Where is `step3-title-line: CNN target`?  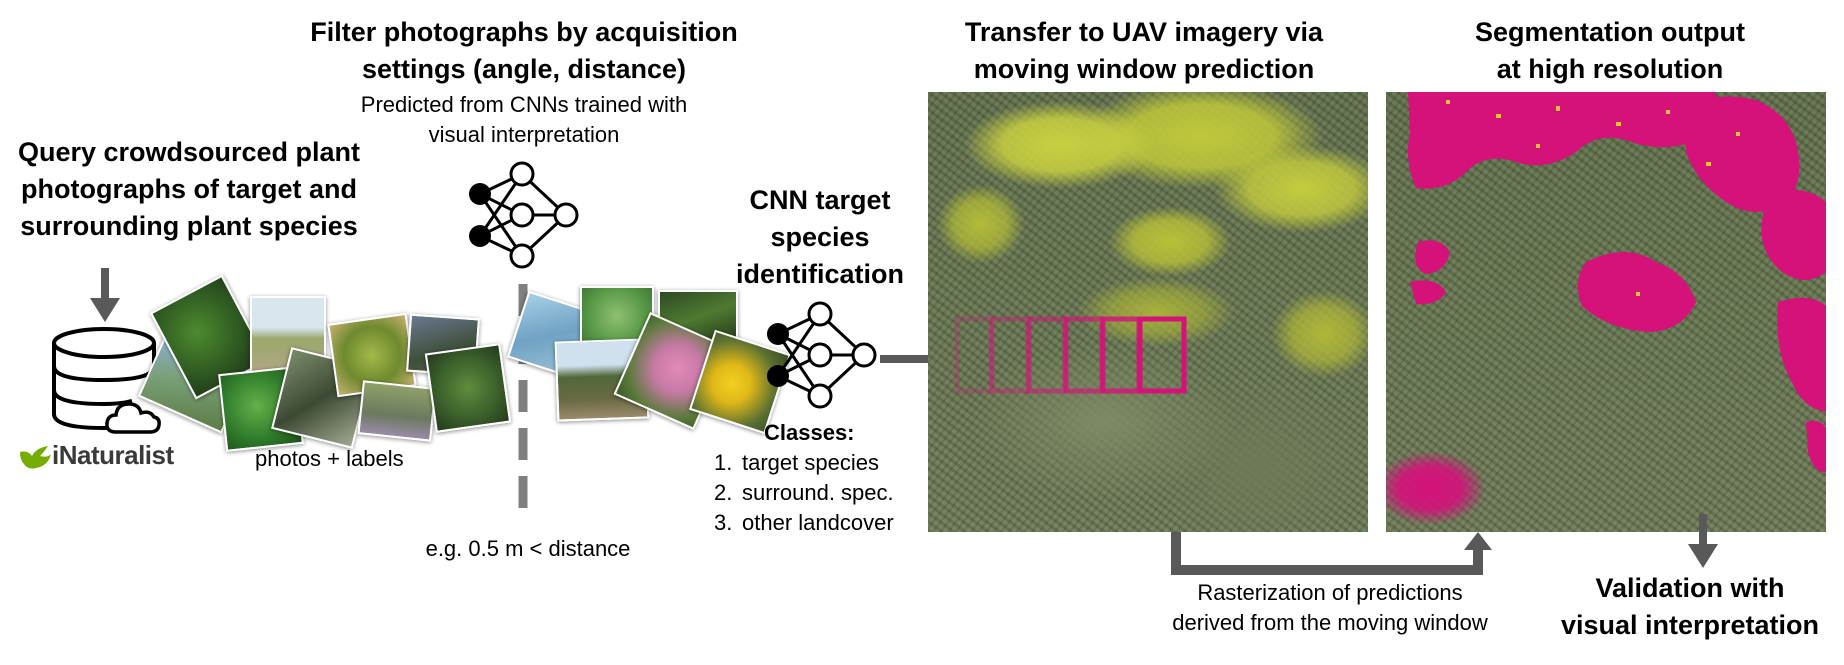
step3-title-line: CNN target is located at coordinates (820, 200).